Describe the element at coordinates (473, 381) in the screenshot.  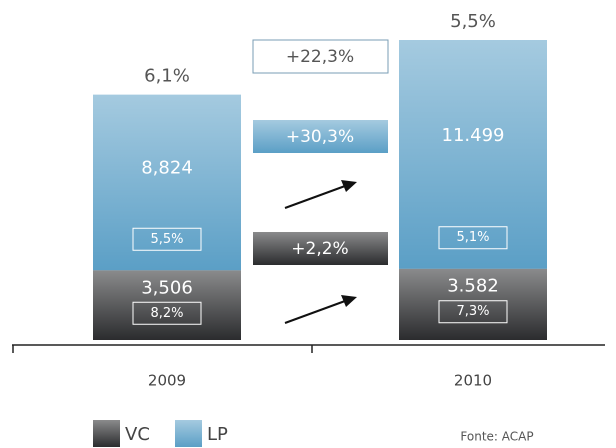
I see `x-tick-label: 2010` at that location.